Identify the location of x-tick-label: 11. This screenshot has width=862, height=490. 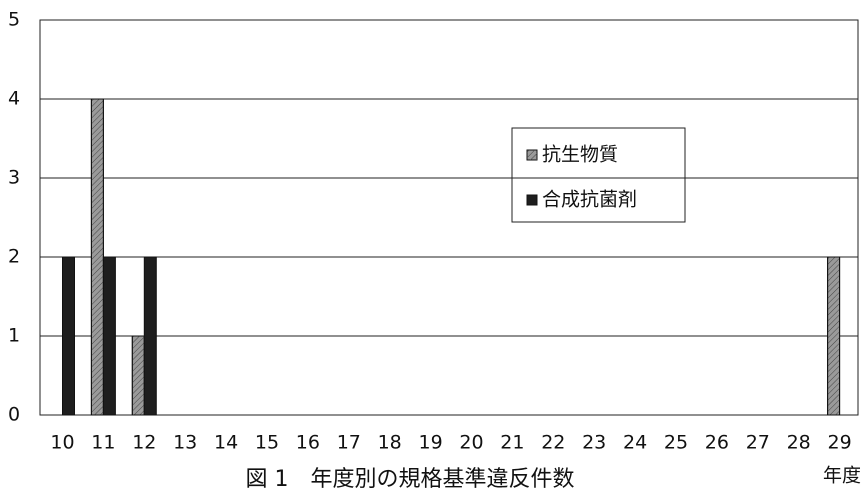
(103, 443).